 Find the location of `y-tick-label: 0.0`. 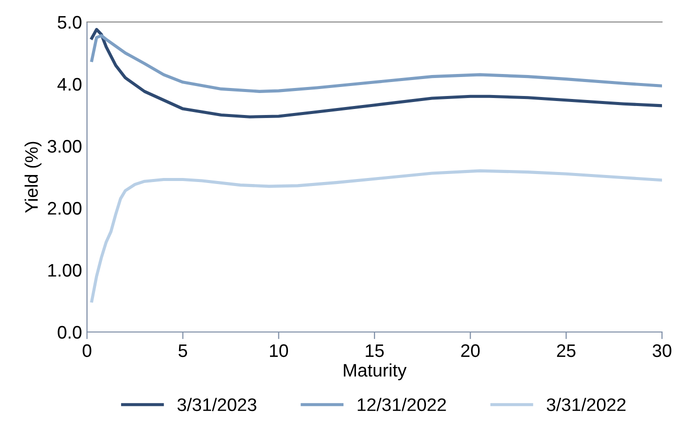

y-tick-label: 0.0 is located at coordinates (70, 332).